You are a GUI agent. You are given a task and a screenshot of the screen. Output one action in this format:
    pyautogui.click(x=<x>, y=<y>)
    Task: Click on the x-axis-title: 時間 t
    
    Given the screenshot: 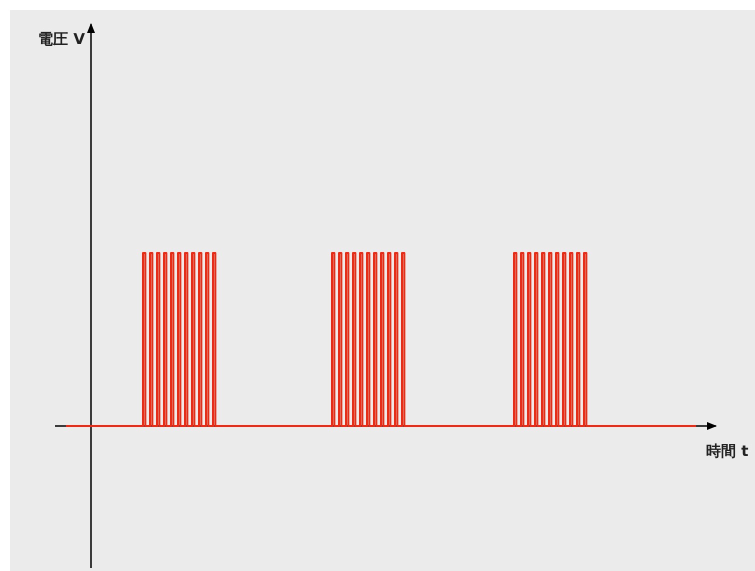 What is the action you would take?
    pyautogui.click(x=727, y=451)
    